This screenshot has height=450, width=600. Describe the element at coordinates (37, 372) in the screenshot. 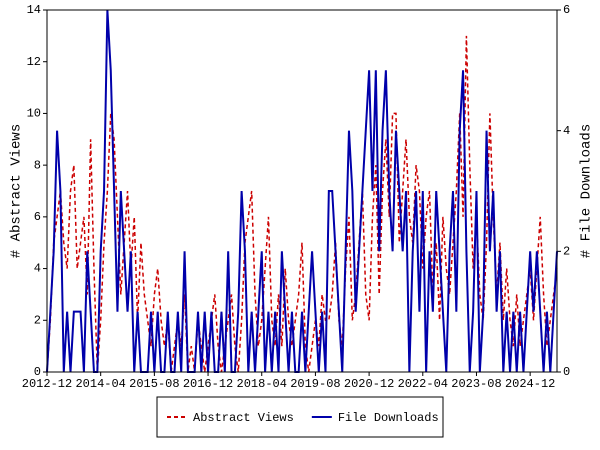

I see `y-tick-label: 0` at that location.